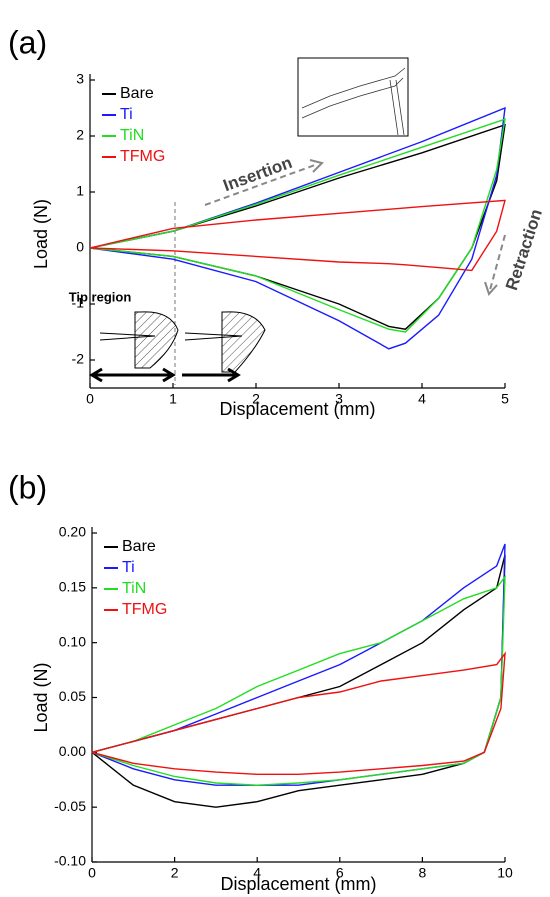 This screenshot has width=550, height=897. I want to click on y-tick-label: 0.15, so click(72, 587).